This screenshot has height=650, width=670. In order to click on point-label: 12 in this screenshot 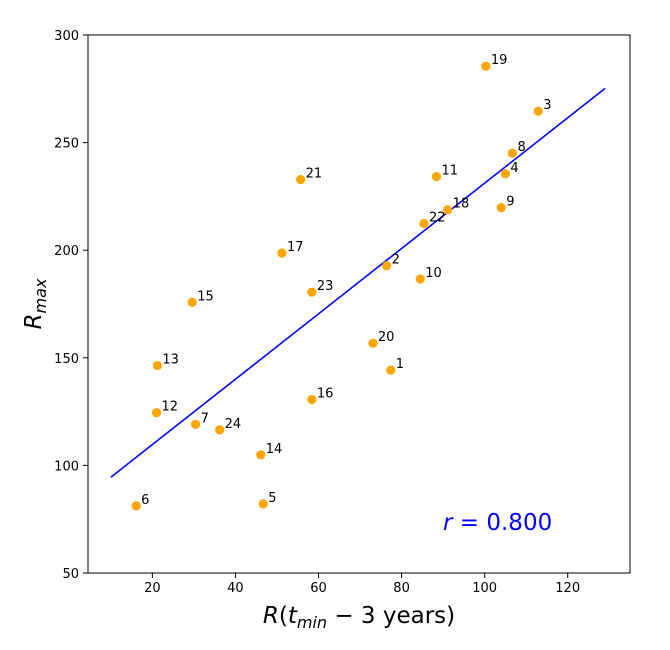, I will do `click(170, 407)`.